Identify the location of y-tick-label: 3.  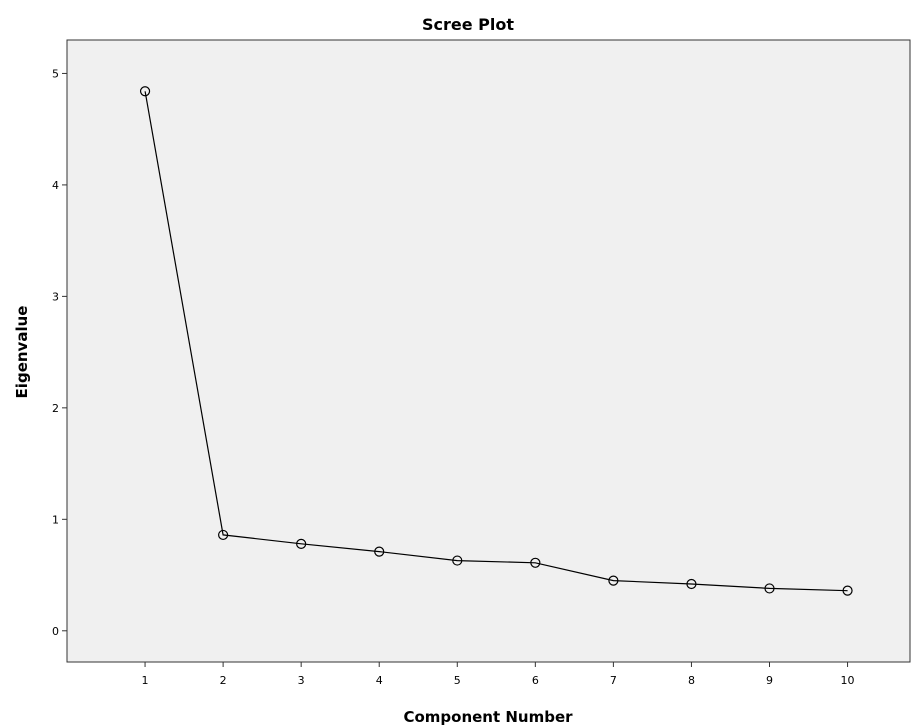
(55, 296).